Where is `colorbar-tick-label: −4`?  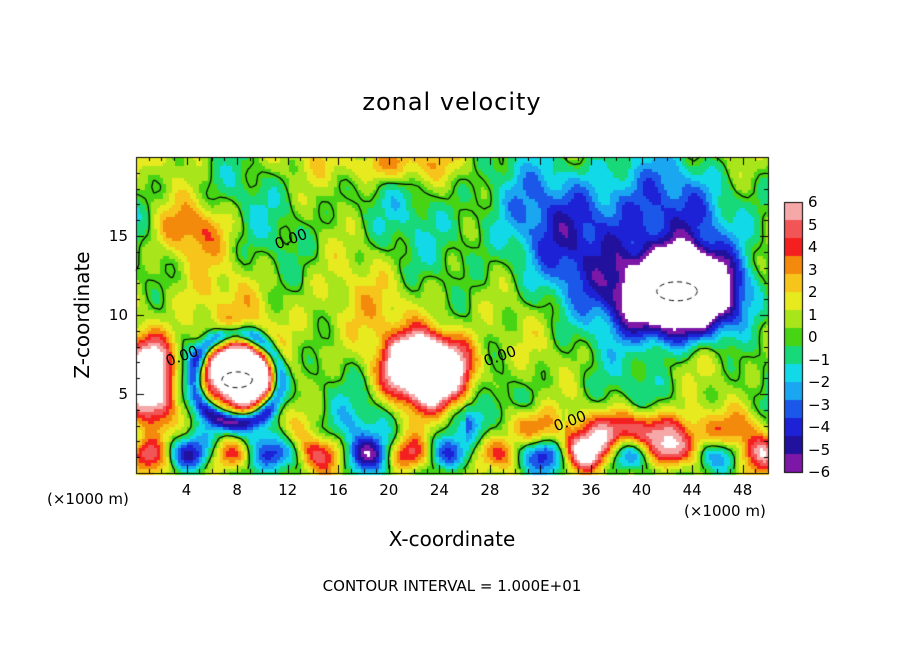 colorbar-tick-label: −4 is located at coordinates (819, 427).